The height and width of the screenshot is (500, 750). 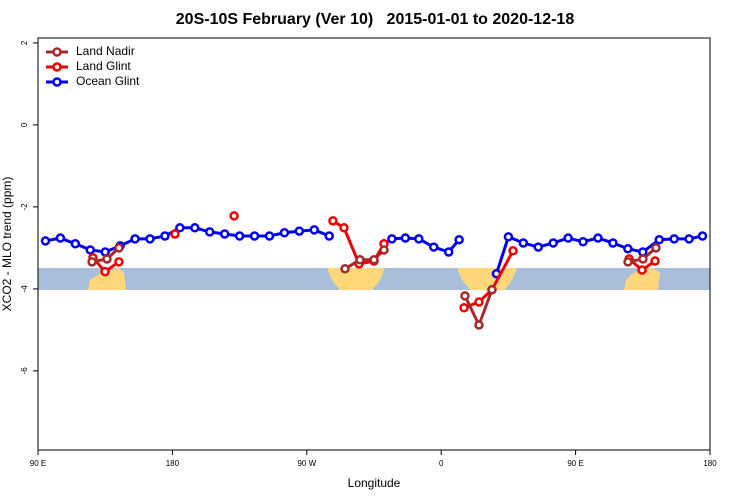 I want to click on x-tick-label: 90 W, so click(x=306, y=463).